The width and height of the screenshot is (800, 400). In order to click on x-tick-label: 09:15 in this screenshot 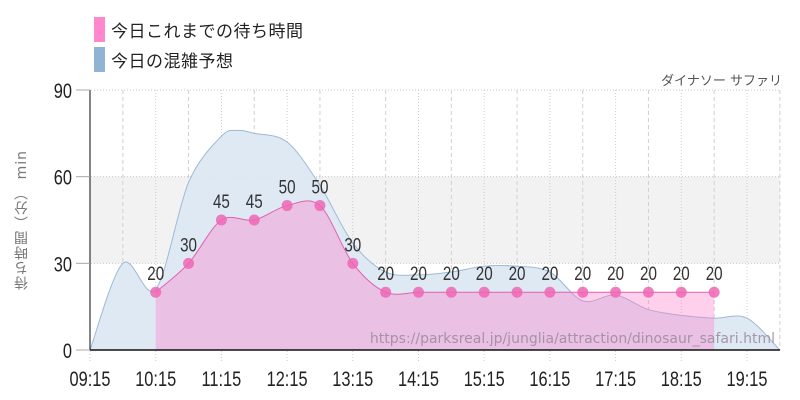, I will do `click(90, 378)`.